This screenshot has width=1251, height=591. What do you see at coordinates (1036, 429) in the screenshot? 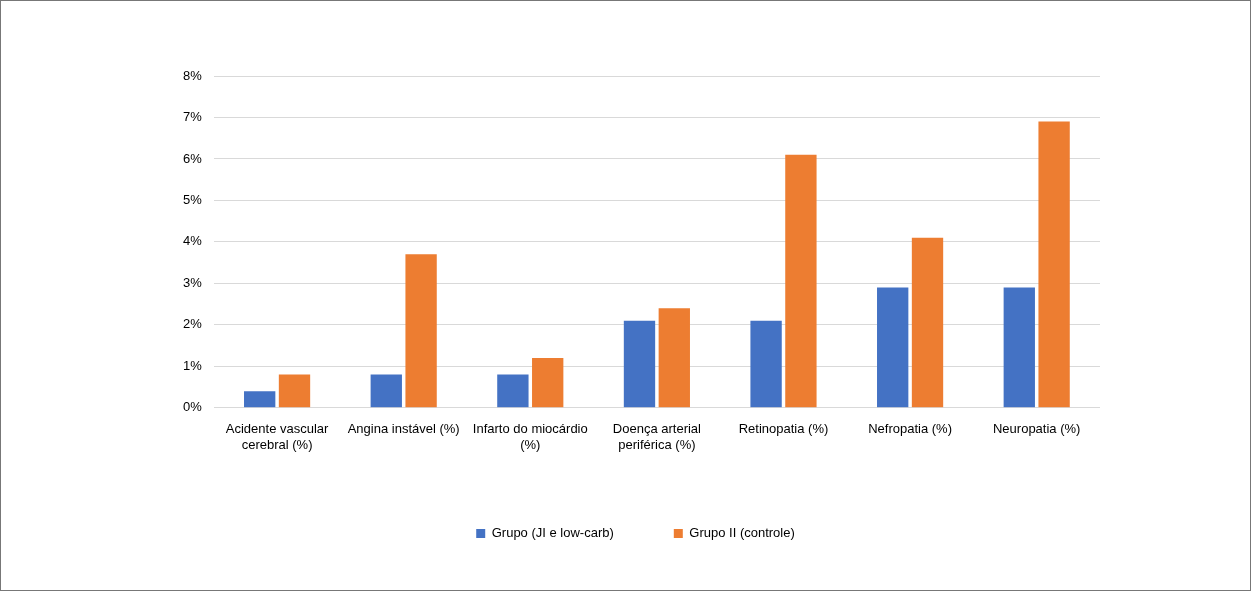
I see `x-tick-label: Neuropatia (%)` at bounding box center [1036, 429].